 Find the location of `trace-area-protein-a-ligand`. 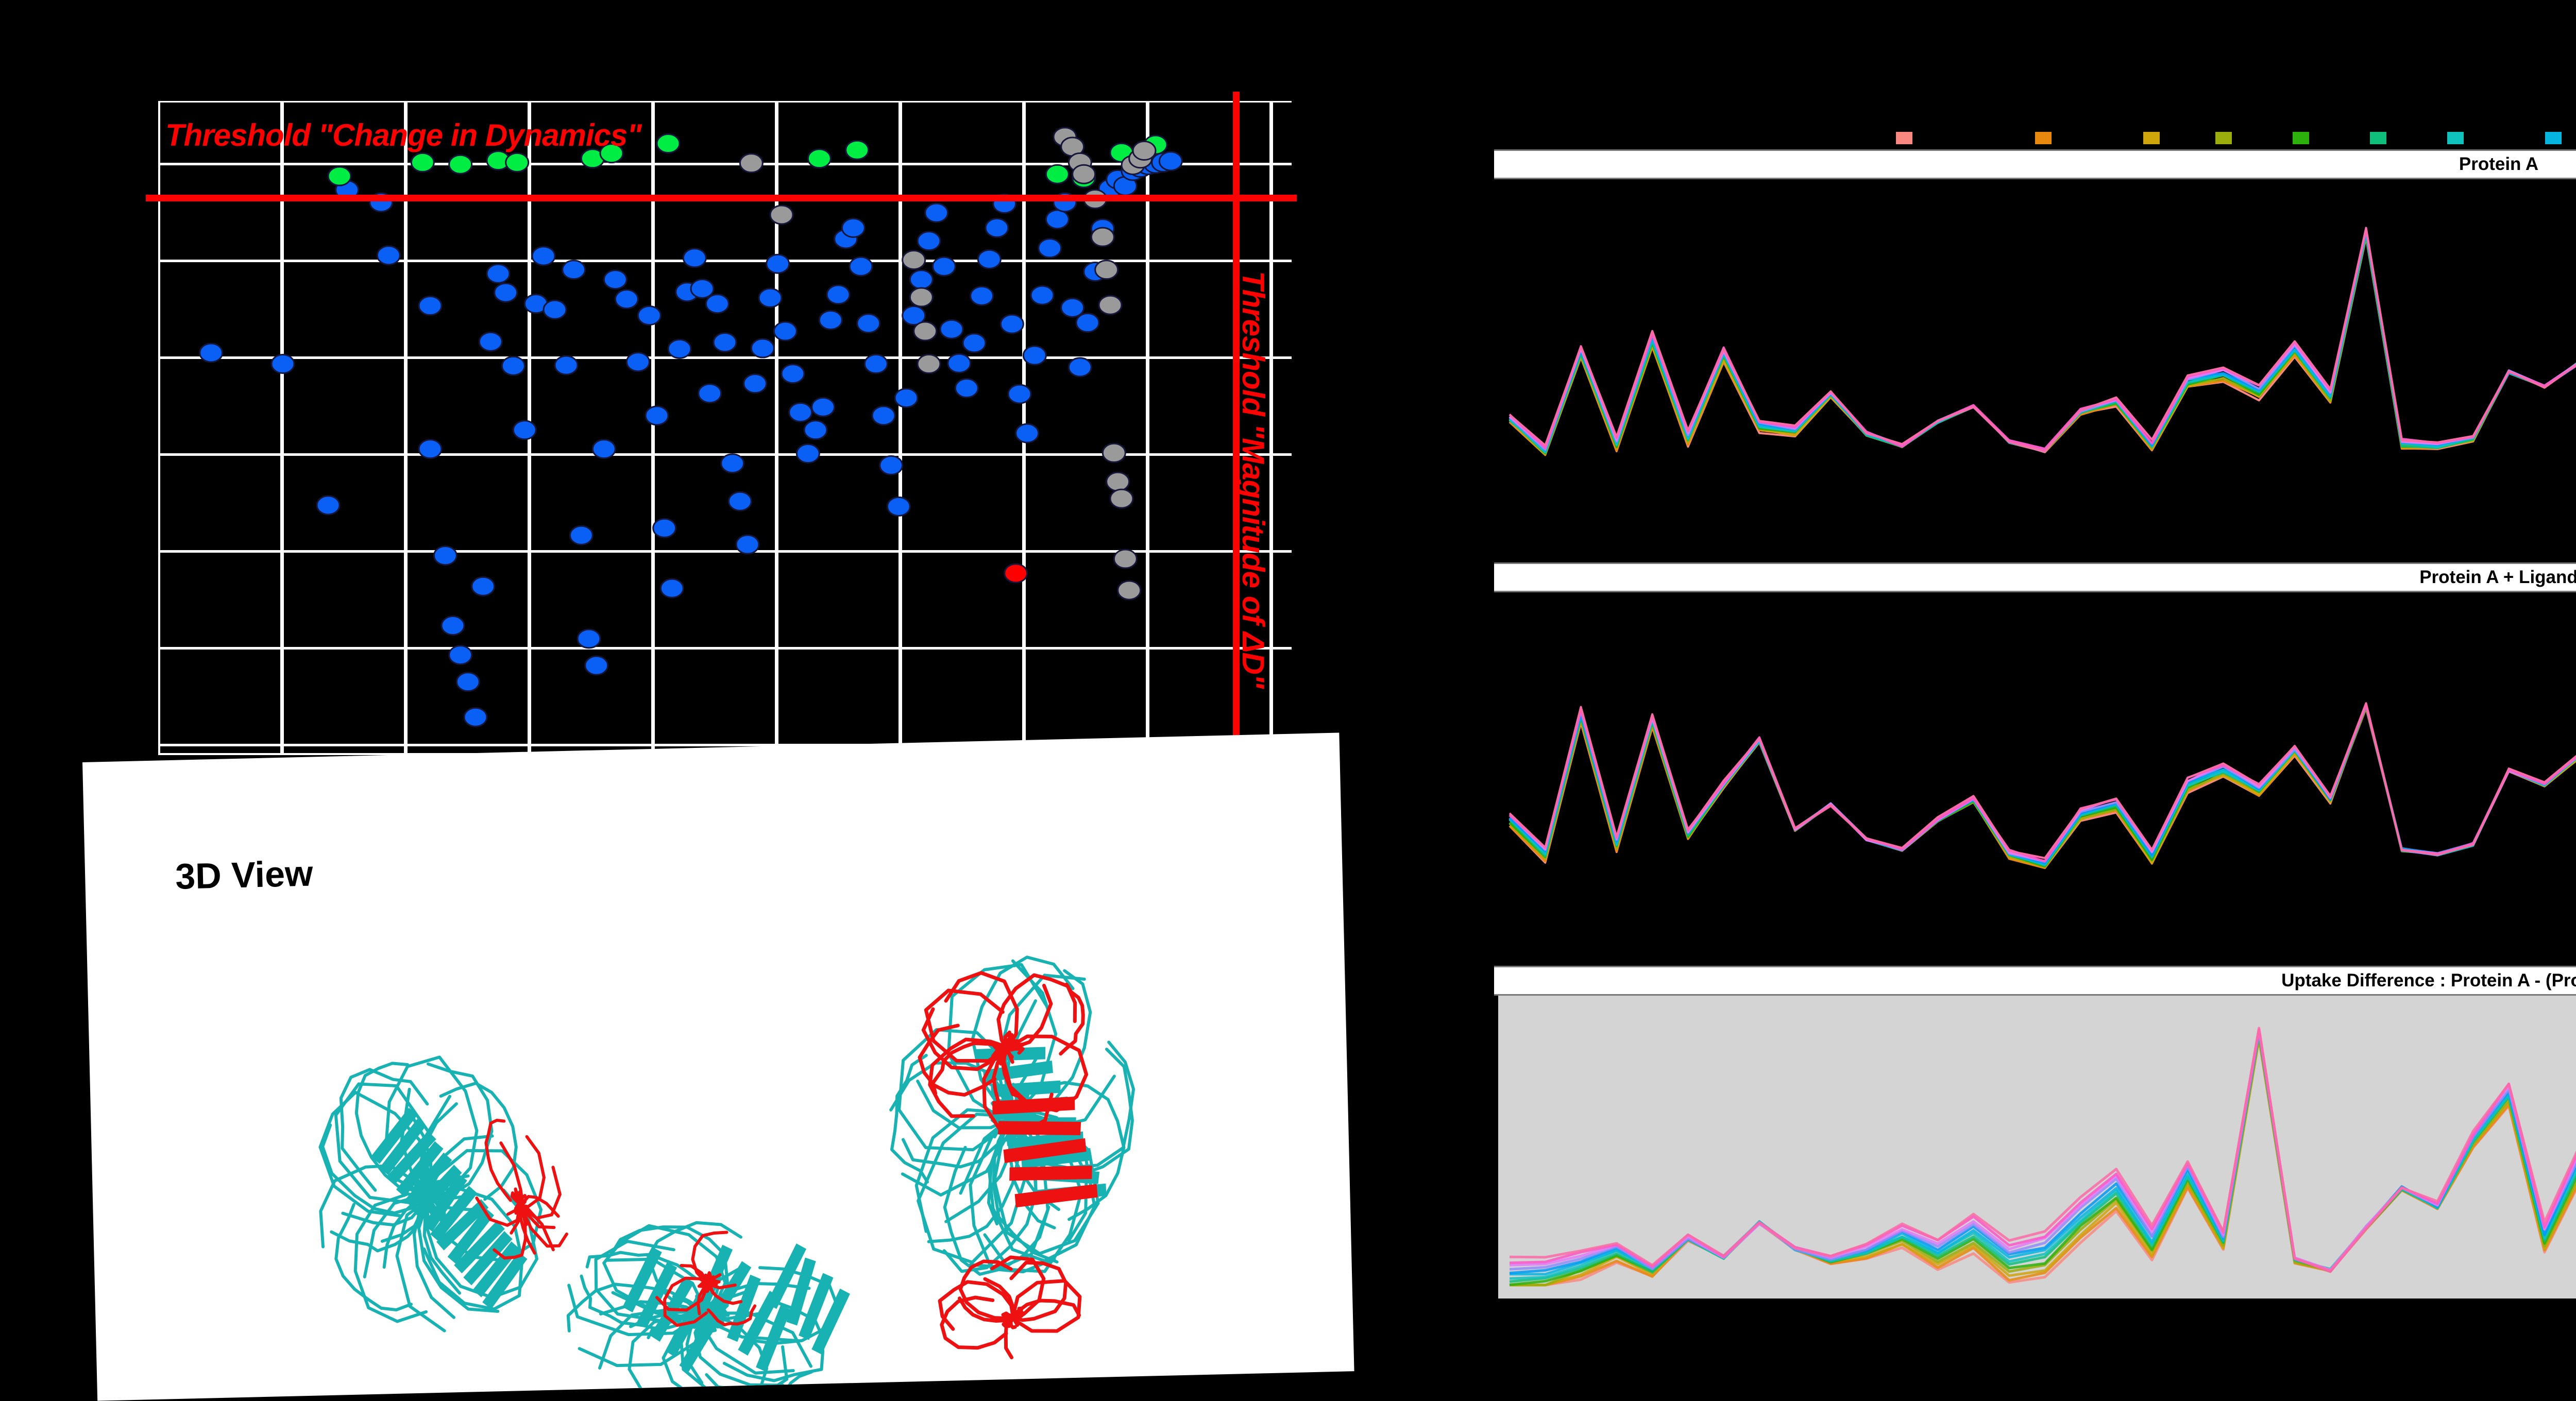

trace-area-protein-a-ligand is located at coordinates (2035, 736).